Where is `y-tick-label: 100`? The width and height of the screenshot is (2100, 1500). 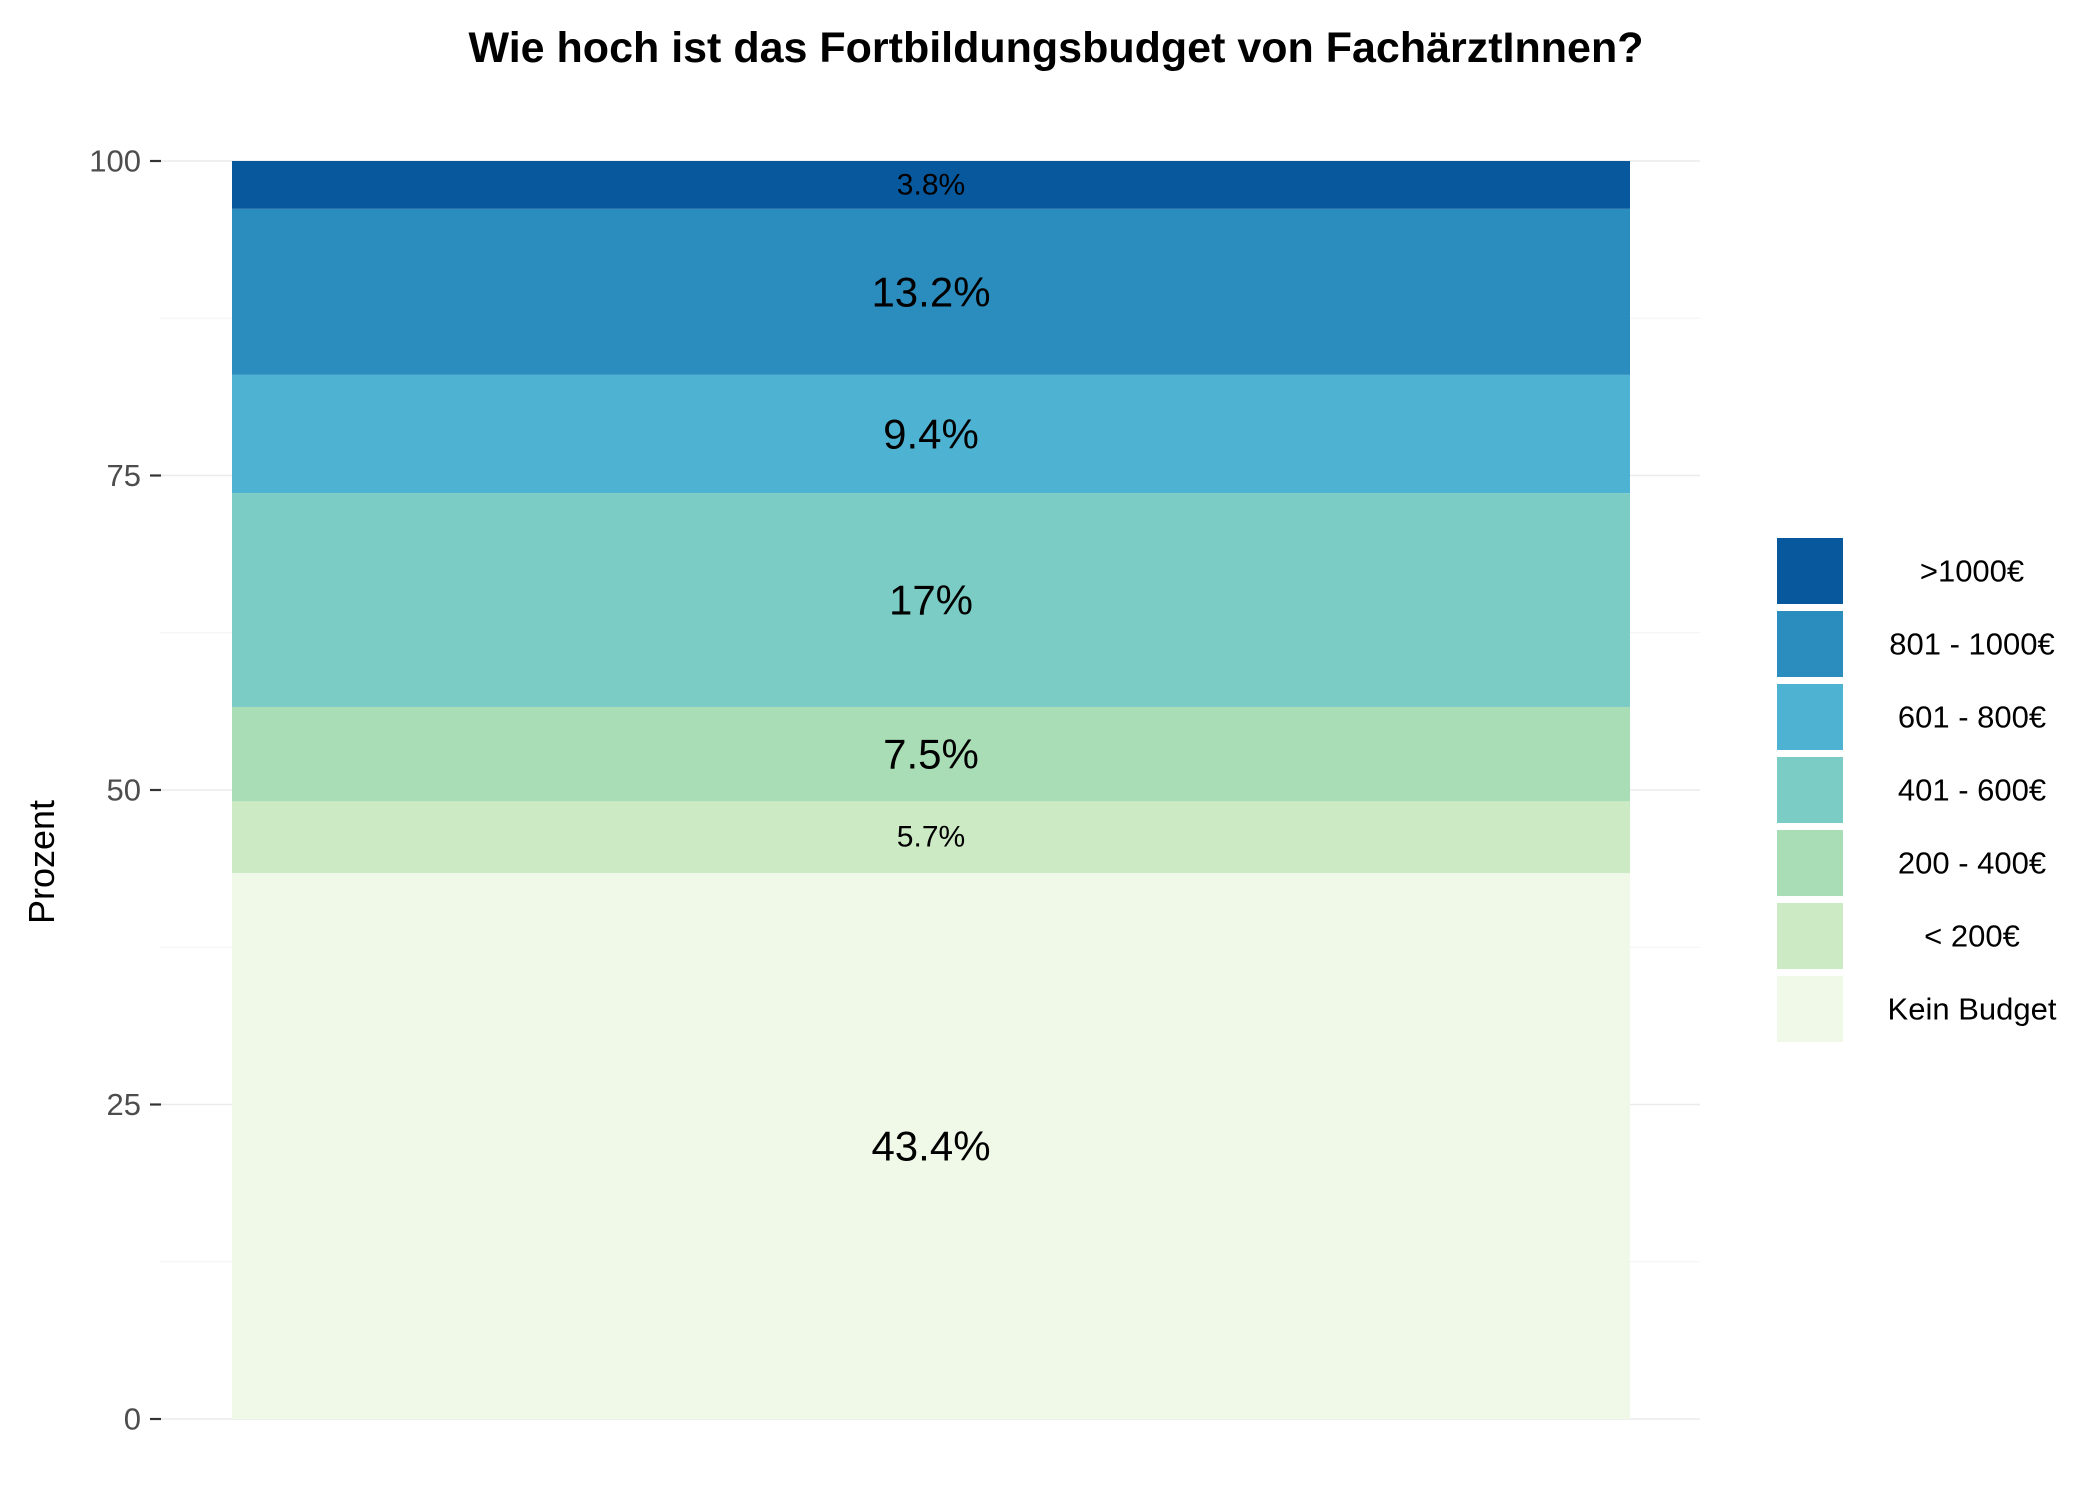 y-tick-label: 100 is located at coordinates (115, 161).